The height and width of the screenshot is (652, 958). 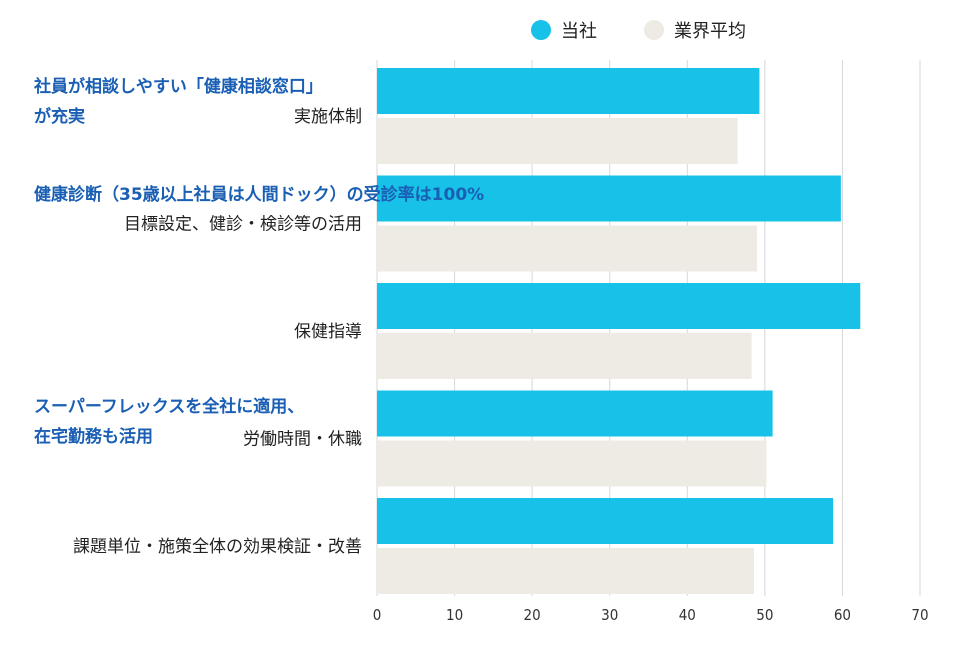 I want to click on annotation-text: スーパーフレックスを全社に適用、, so click(x=169, y=406).